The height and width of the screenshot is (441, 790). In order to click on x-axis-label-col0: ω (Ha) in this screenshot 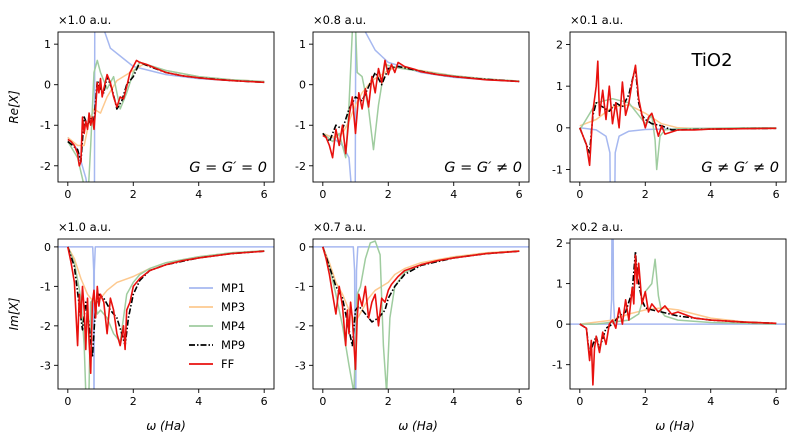, I will do `click(166, 426)`.